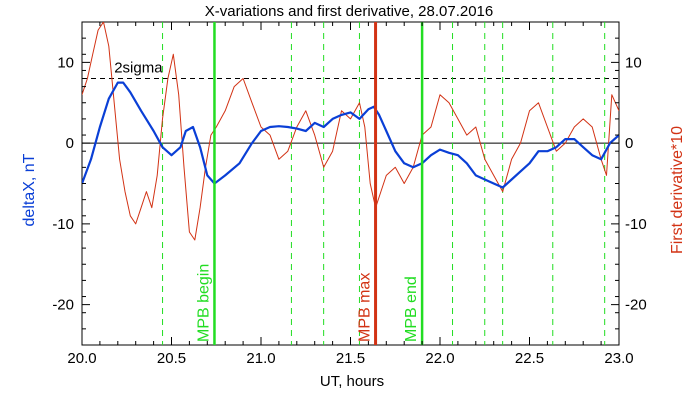 Image resolution: width=700 pixels, height=400 pixels. I want to click on y-tick-label-right: -20, so click(636, 305).